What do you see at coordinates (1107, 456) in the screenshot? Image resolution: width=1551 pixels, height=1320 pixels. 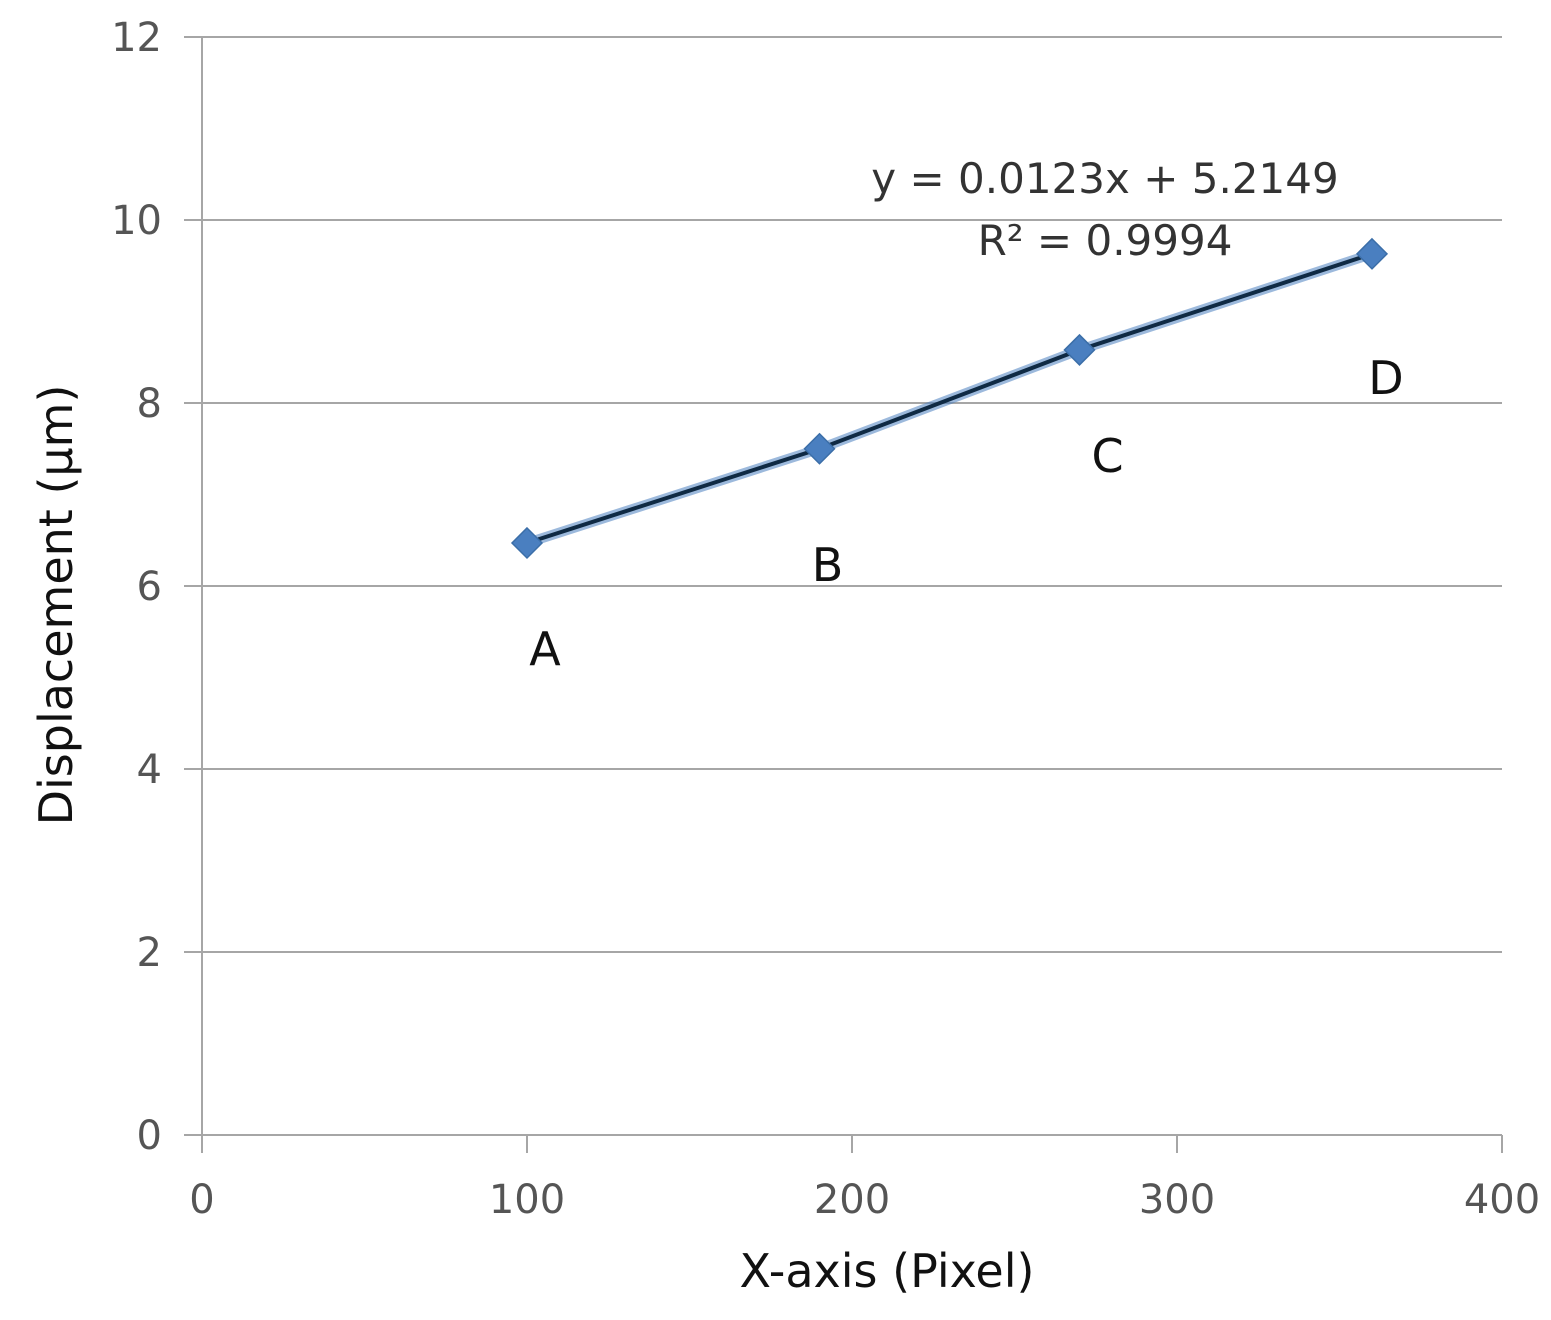 I see `point-label-C: C` at bounding box center [1107, 456].